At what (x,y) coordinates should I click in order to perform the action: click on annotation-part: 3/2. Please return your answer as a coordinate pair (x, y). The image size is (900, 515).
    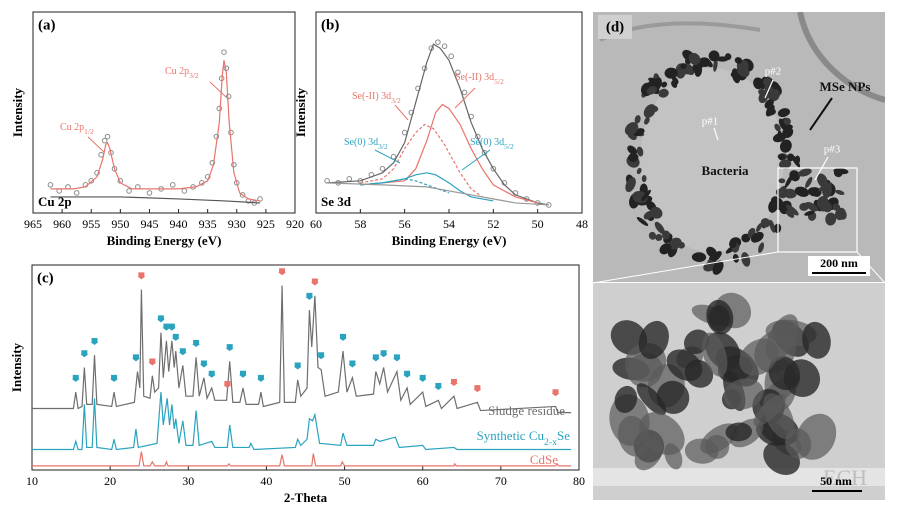
    Looking at the image, I should click on (383, 146).